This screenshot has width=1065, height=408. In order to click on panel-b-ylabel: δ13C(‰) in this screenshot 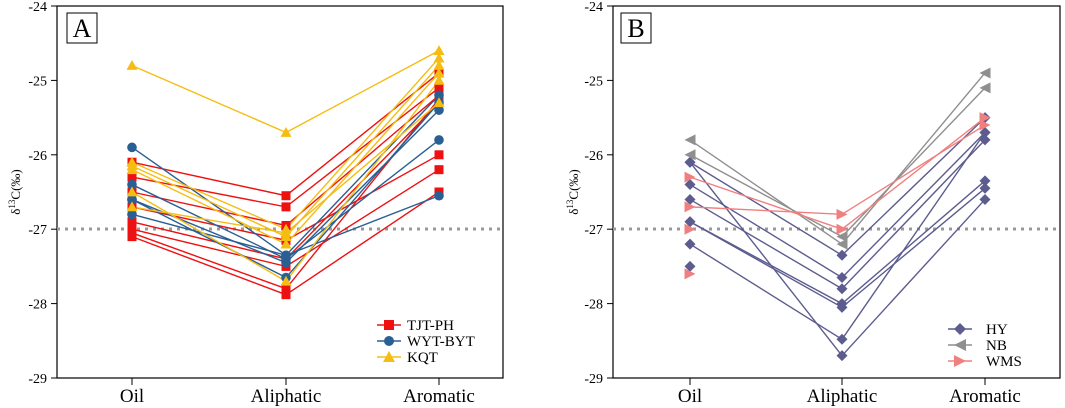, I will do `click(573, 191)`.